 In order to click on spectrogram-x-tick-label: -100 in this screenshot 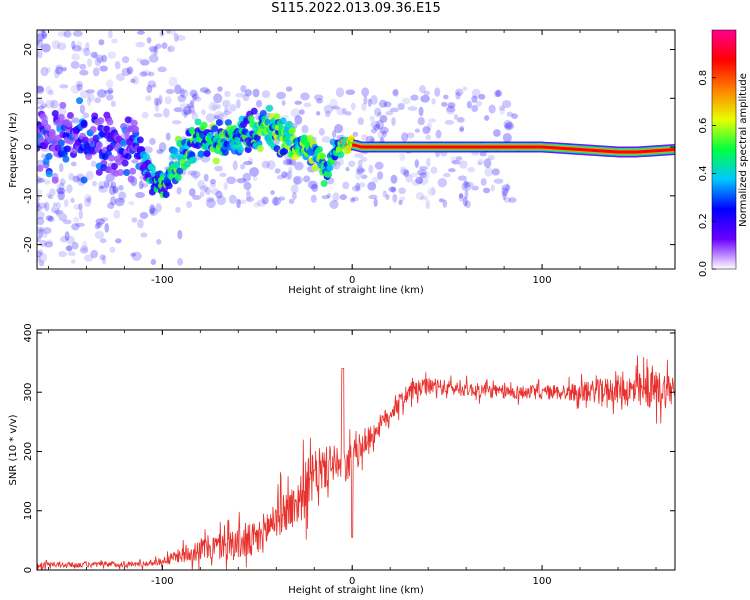, I will do `click(162, 280)`.